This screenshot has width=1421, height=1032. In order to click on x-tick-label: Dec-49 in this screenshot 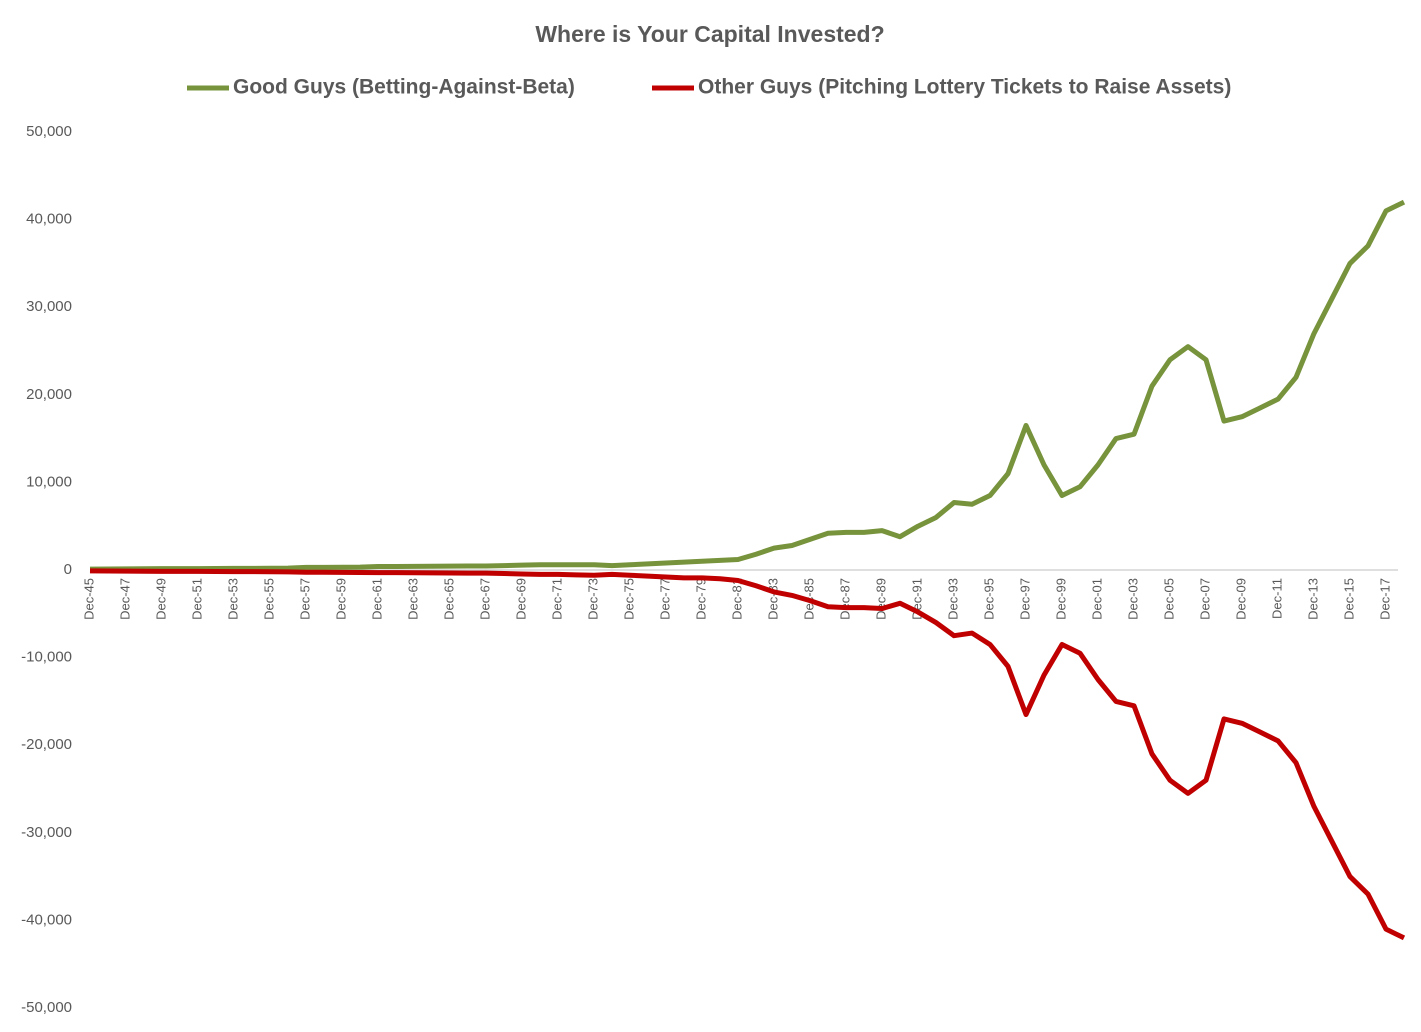, I will do `click(160, 599)`.